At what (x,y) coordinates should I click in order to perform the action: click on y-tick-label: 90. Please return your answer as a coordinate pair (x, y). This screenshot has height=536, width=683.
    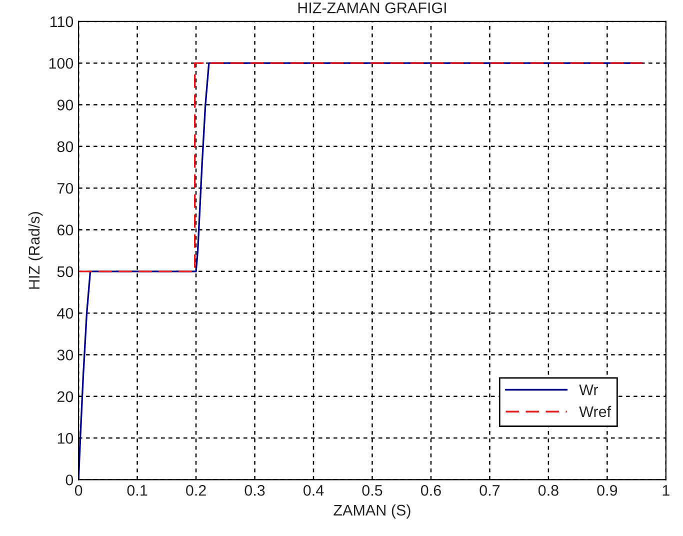
    Looking at the image, I should click on (65, 105).